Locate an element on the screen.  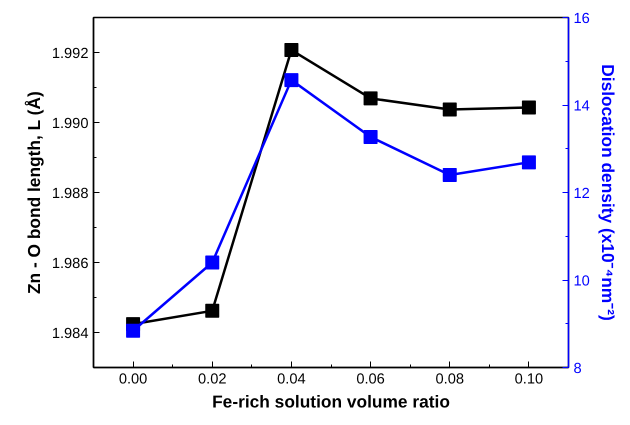
x-tick-label: 0.10 is located at coordinates (529, 380).